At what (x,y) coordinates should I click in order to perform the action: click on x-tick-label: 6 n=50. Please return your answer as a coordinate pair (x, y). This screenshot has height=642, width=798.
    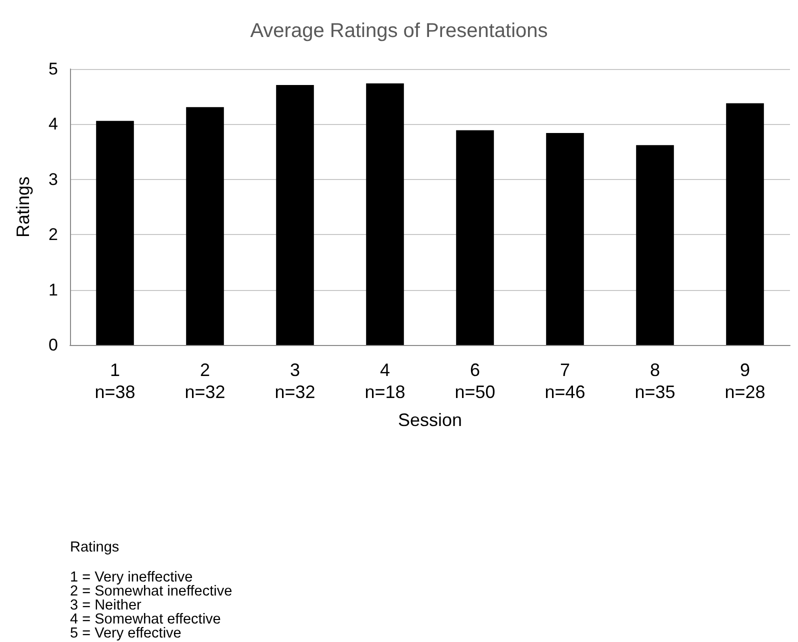
    Looking at the image, I should click on (475, 381).